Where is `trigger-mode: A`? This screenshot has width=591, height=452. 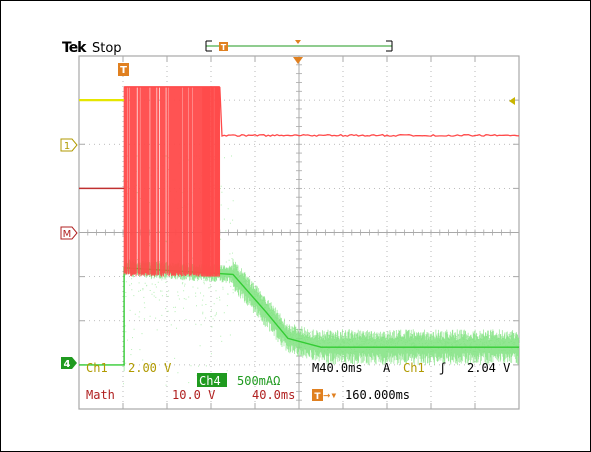
trigger-mode: A is located at coordinates (387, 368).